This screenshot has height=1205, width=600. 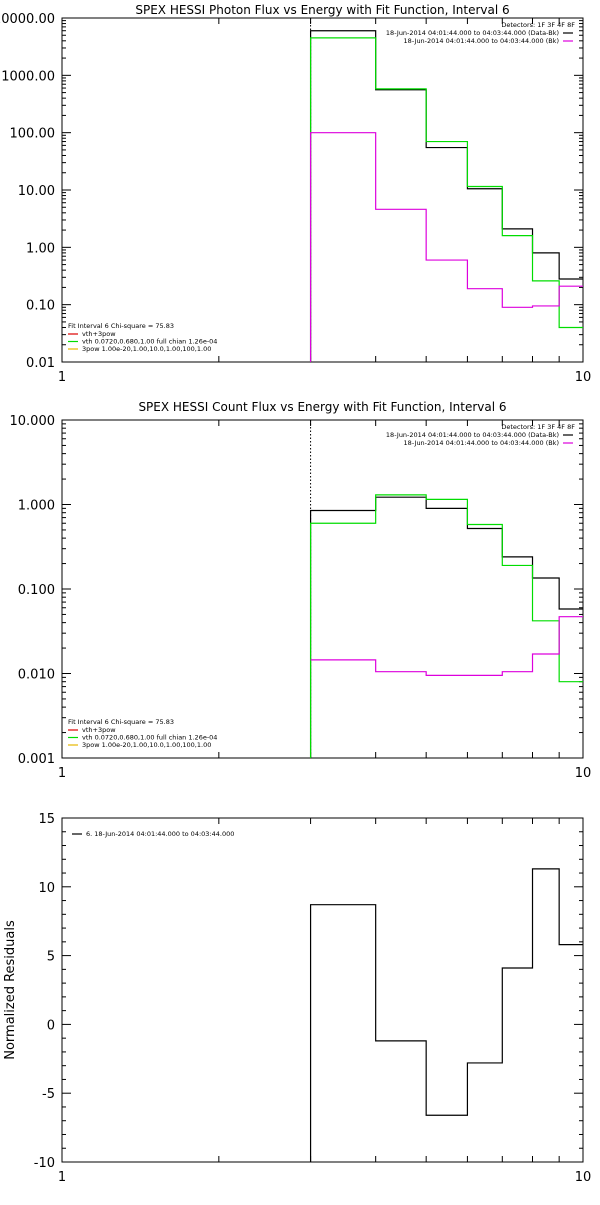 I want to click on y-tick-label: 10, so click(x=46, y=888).